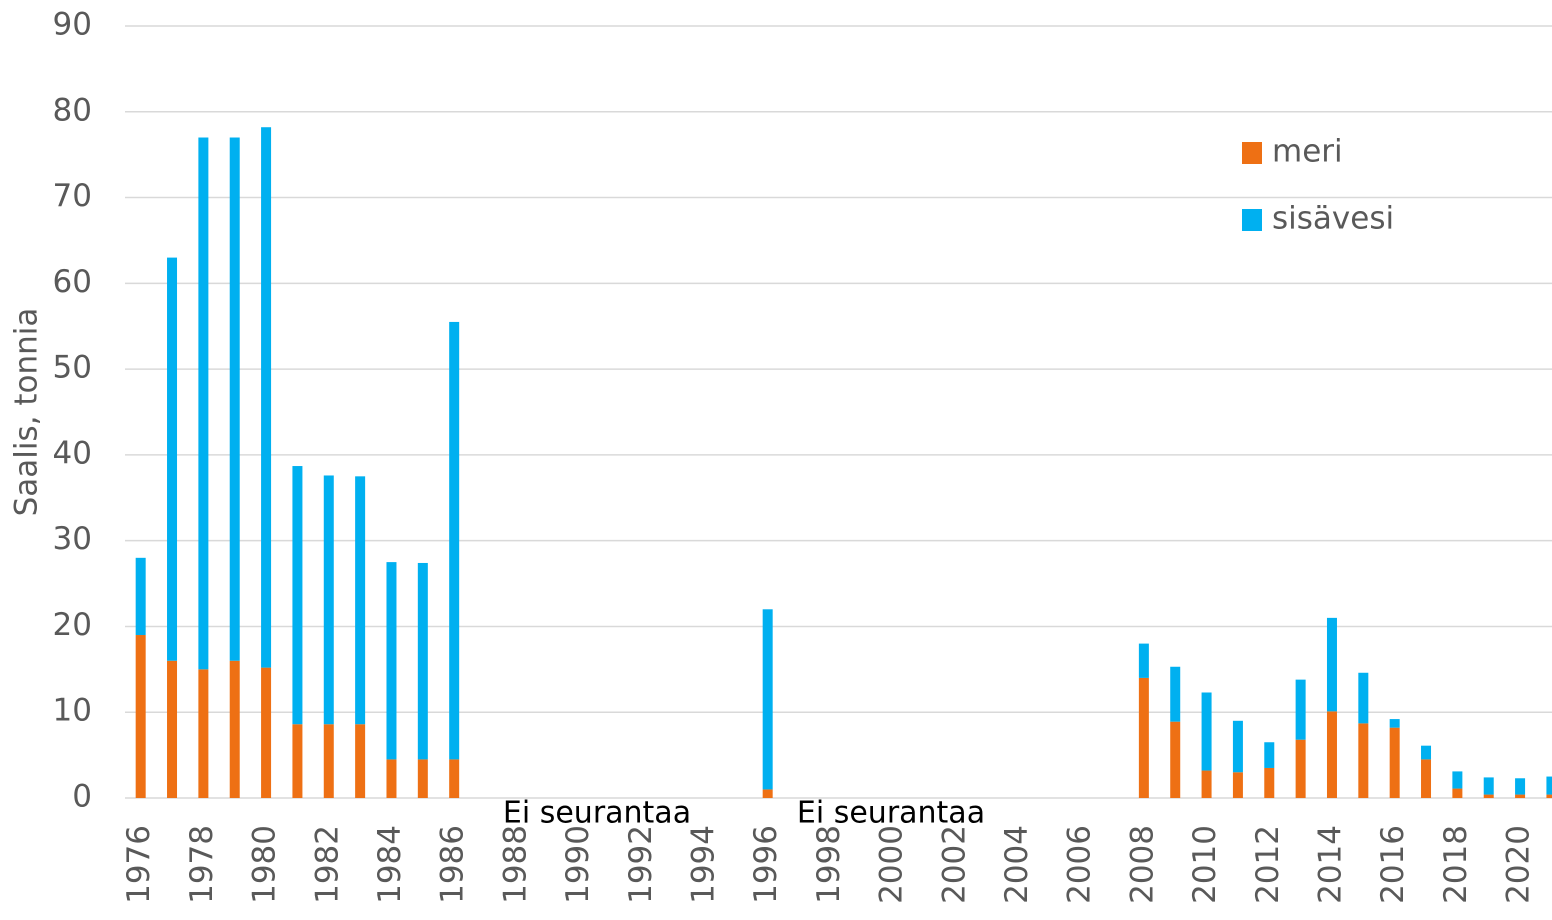  Describe the element at coordinates (72, 282) in the screenshot. I see `y-tick-label: 60` at that location.